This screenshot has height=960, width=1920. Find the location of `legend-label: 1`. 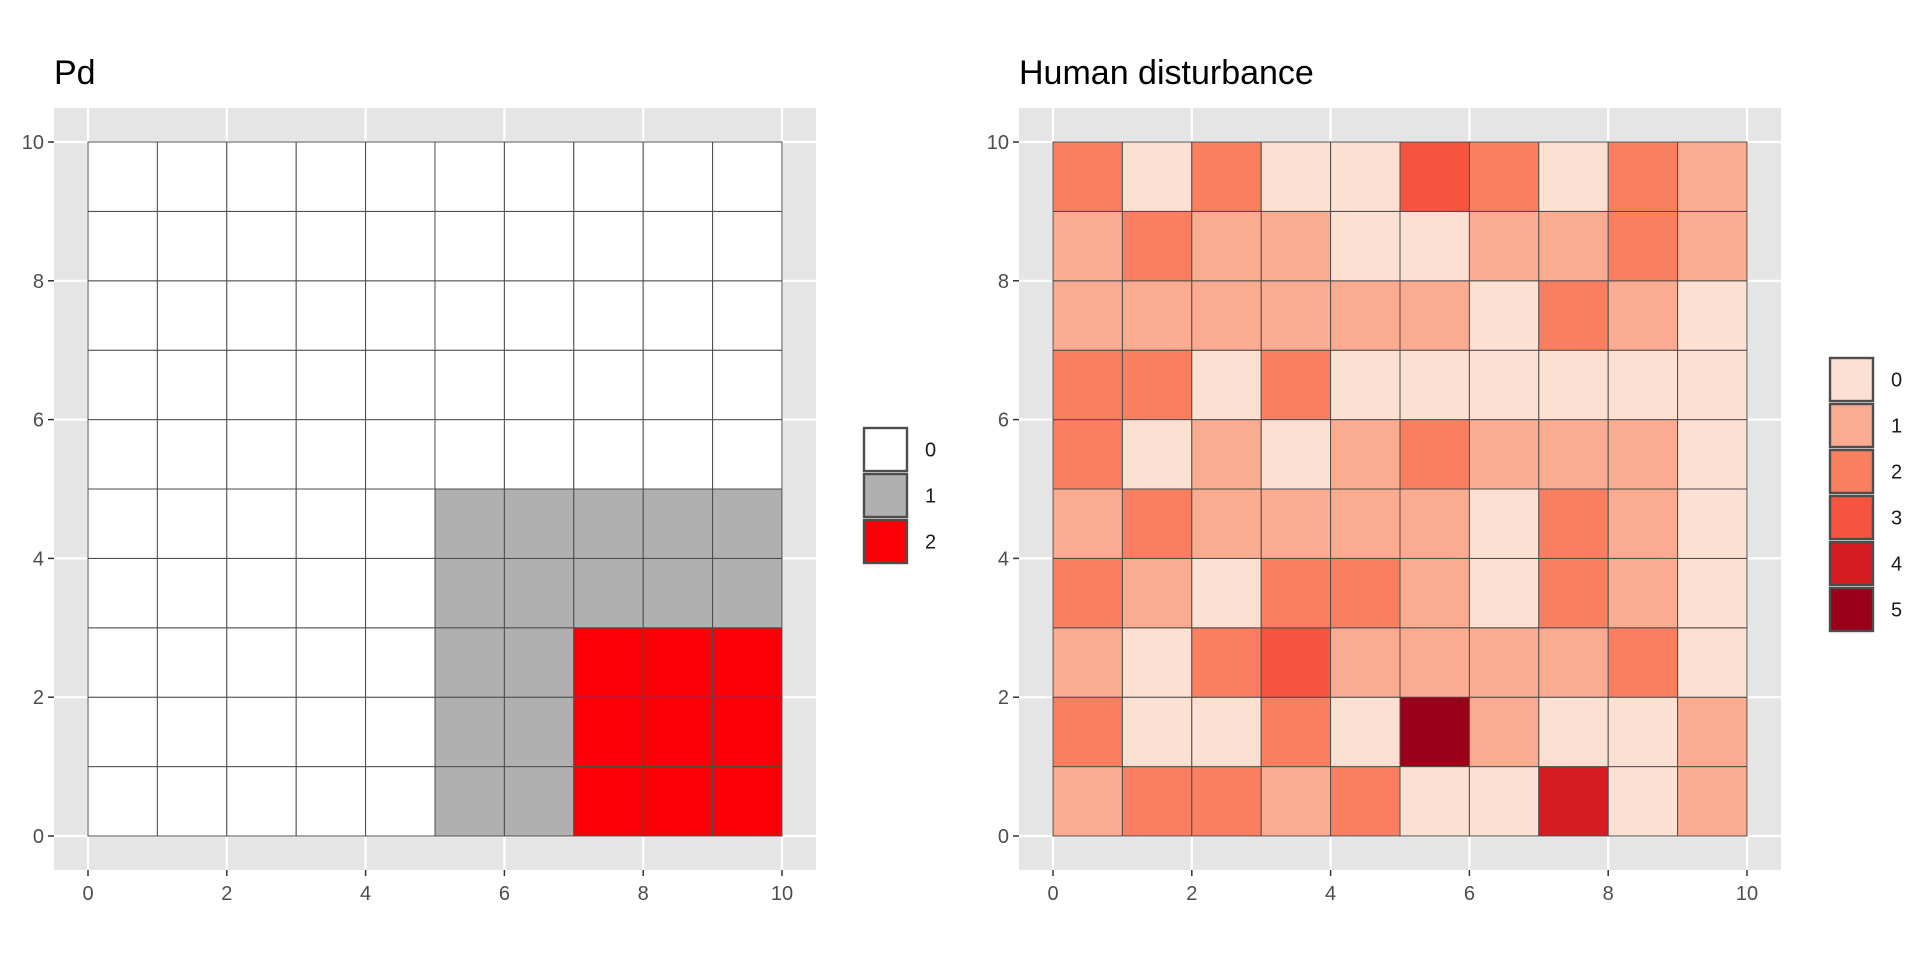

legend-label: 1 is located at coordinates (1896, 427).